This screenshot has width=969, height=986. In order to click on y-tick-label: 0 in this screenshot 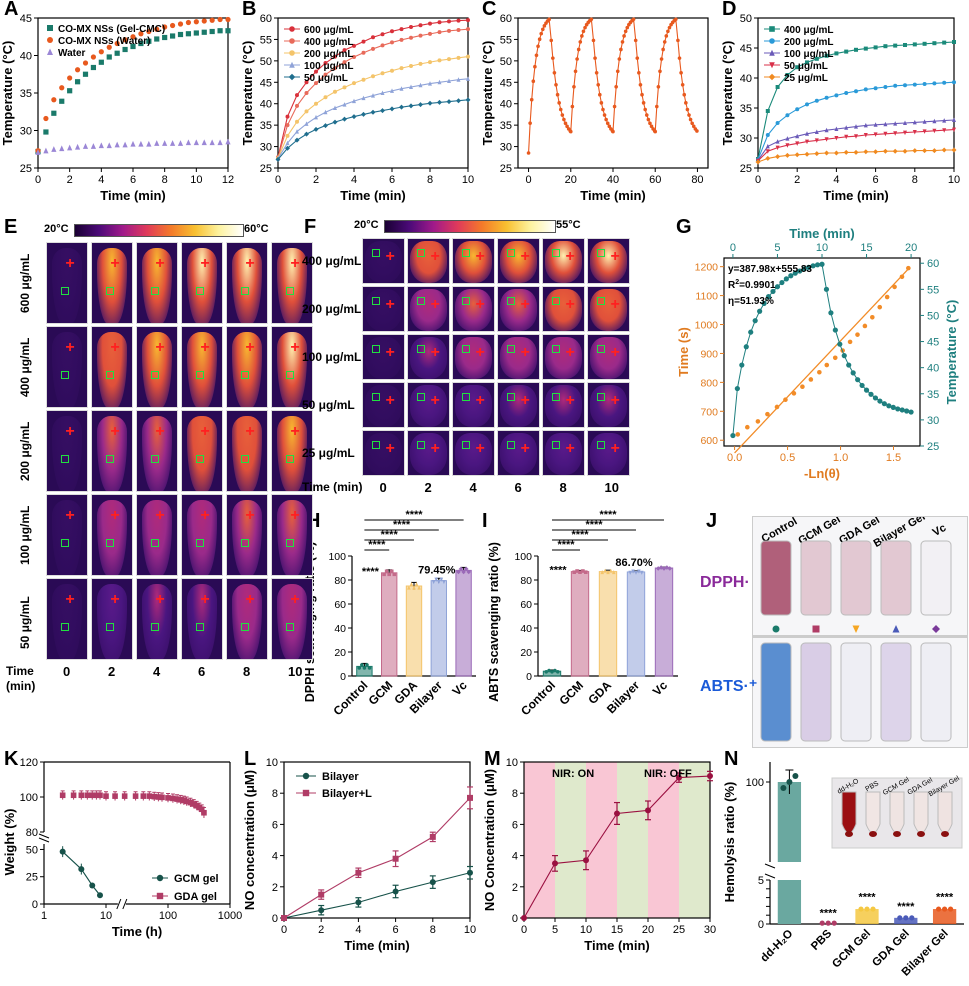, I will do `click(343, 677)`.